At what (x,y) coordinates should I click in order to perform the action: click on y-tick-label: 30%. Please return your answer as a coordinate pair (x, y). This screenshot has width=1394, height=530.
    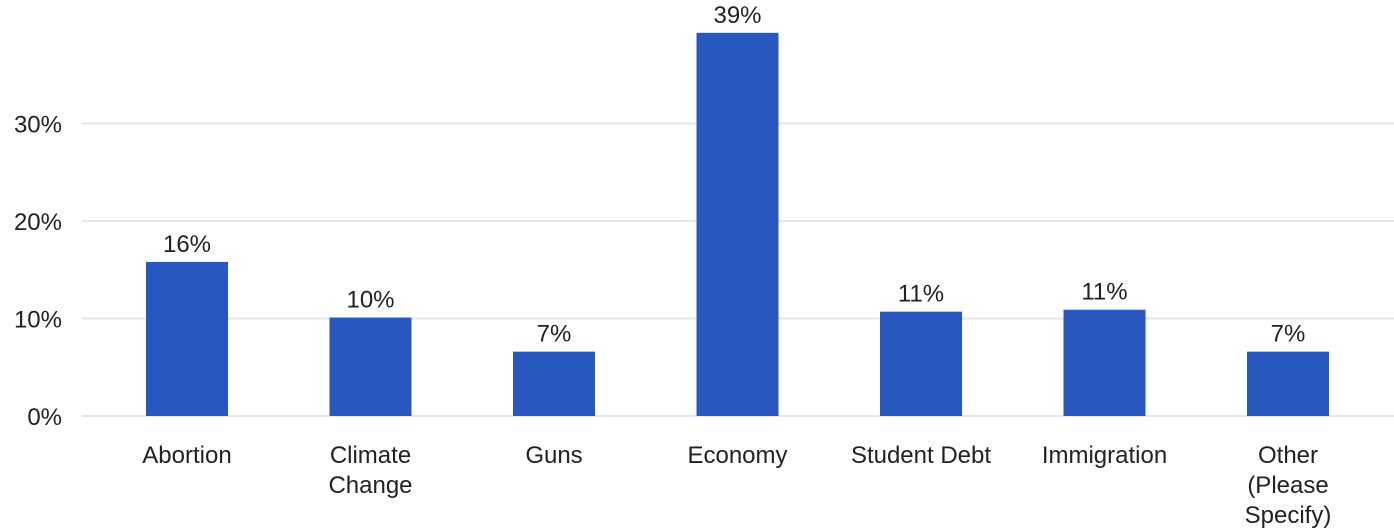
    Looking at the image, I should click on (38, 125).